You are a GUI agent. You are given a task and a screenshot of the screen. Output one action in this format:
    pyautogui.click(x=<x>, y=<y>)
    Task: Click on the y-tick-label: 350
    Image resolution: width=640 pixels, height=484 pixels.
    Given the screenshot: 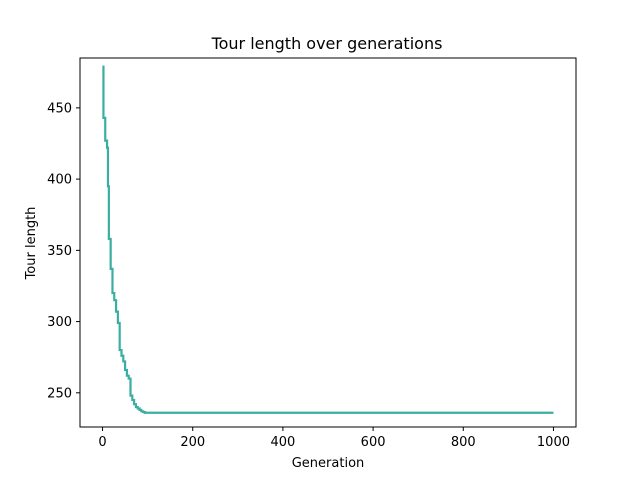 What is the action you would take?
    pyautogui.click(x=59, y=251)
    